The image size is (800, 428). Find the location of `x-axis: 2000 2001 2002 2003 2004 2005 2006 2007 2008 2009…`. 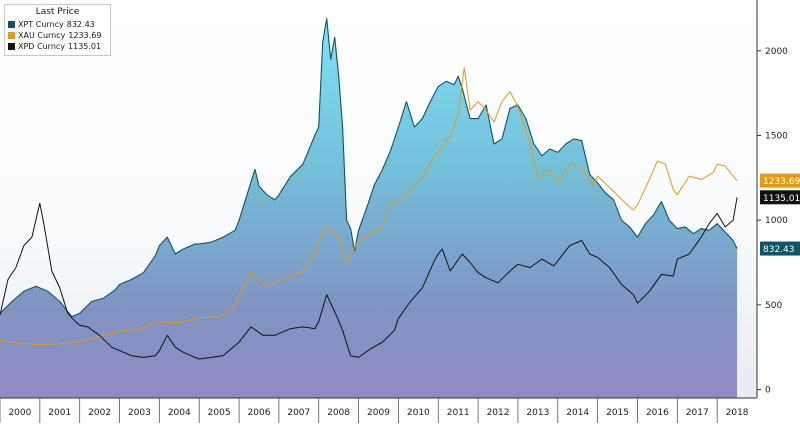

x-axis: 2000 2001 2002 2003 2004 2005 2006 2007 2008 2009… is located at coordinates (374, 410).